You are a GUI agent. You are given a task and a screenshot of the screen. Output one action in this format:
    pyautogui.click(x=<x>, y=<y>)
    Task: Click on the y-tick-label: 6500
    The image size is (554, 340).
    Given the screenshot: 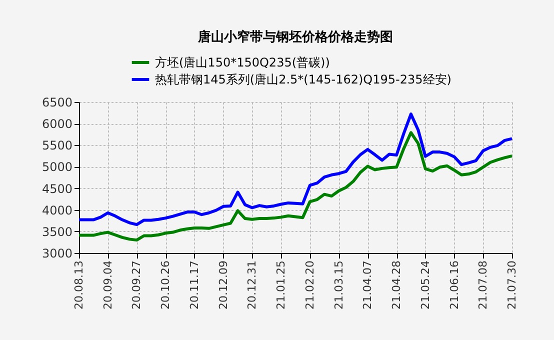 What is the action you would take?
    pyautogui.click(x=57, y=103)
    